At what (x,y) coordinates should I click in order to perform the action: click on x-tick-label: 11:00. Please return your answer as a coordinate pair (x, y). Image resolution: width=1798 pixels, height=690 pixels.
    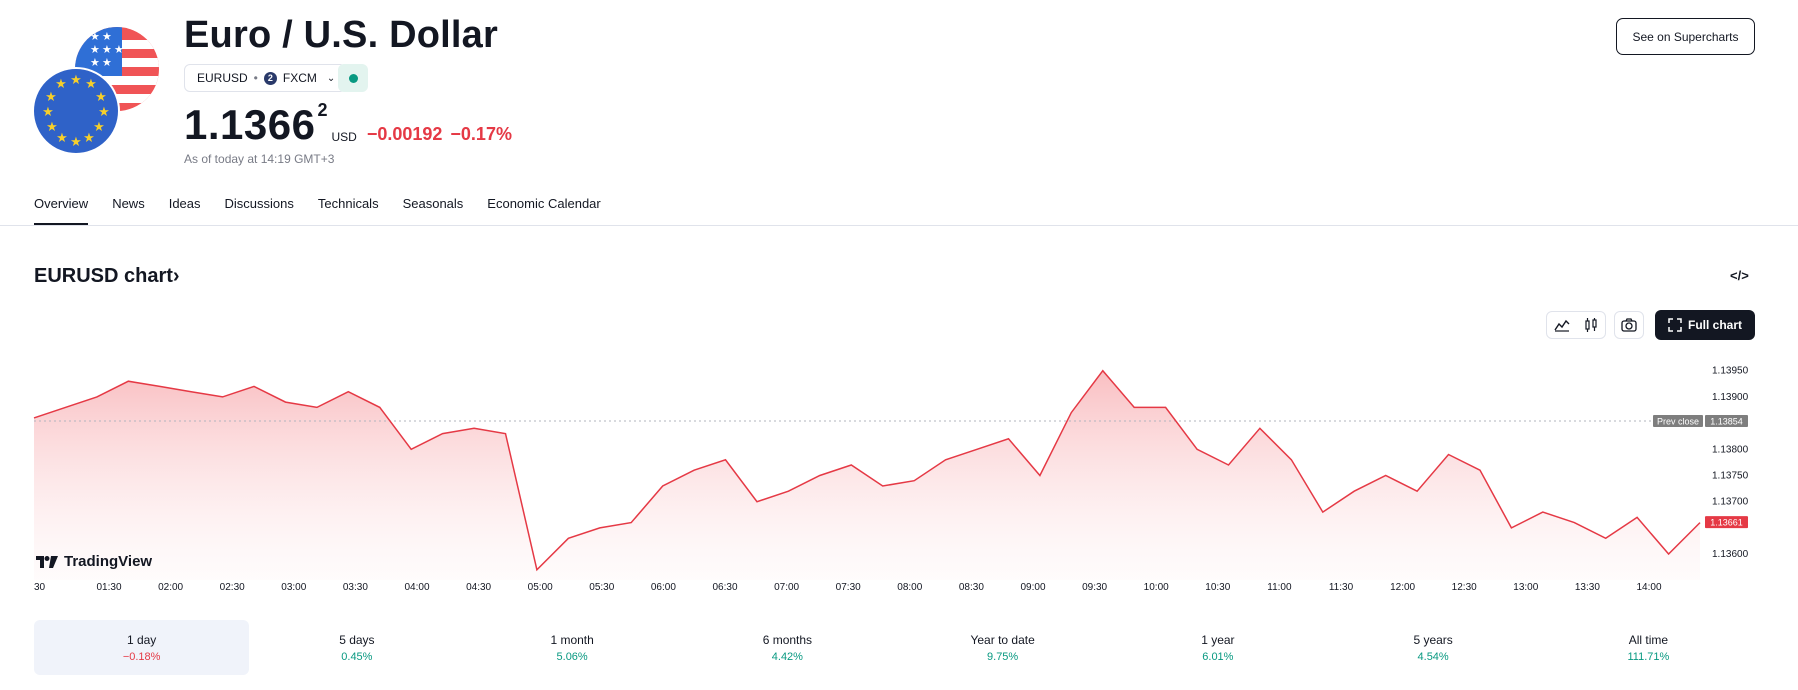
    Looking at the image, I should click on (1279, 587).